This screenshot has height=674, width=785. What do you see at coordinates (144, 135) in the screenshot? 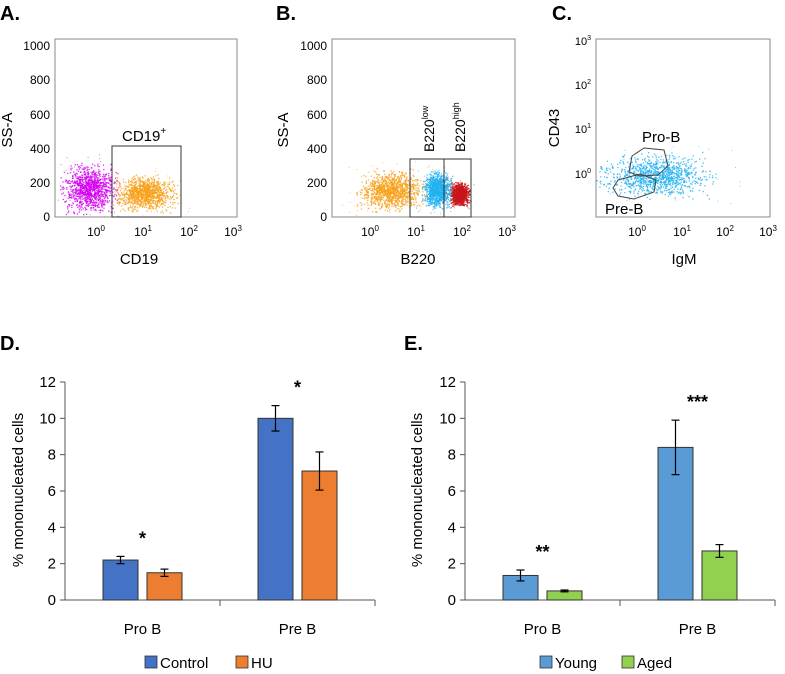
I see `gate-cd19-label: CD19+` at bounding box center [144, 135].